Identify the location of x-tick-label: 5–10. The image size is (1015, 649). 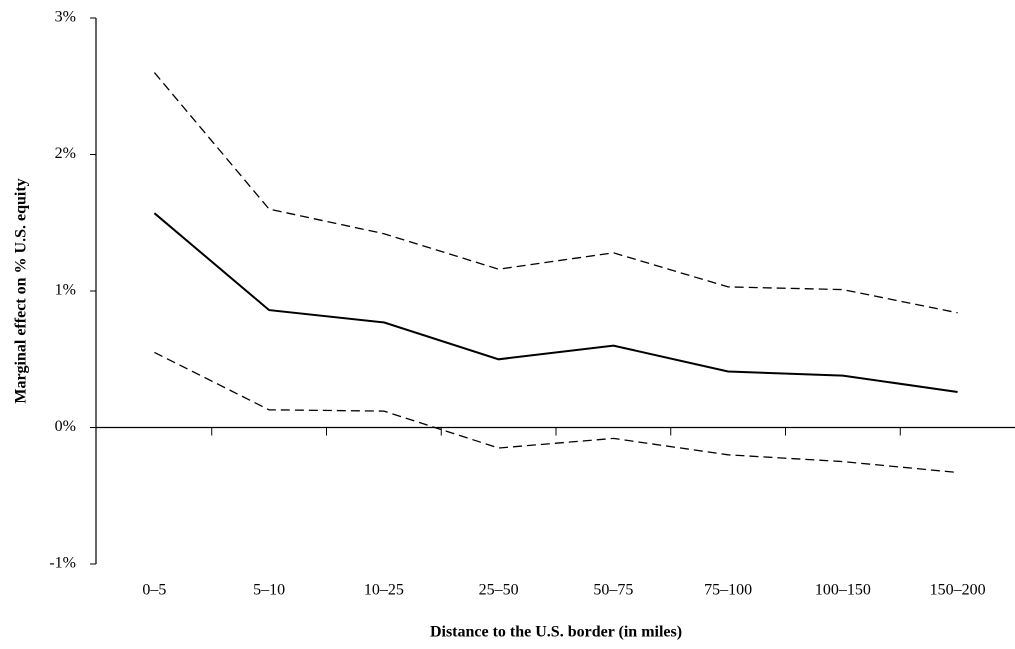
(269, 590).